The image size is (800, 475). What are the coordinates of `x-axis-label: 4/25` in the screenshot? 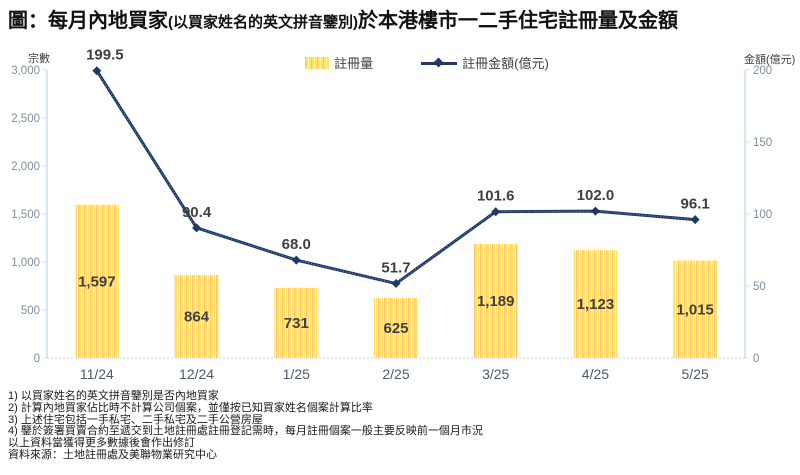 It's located at (595, 374).